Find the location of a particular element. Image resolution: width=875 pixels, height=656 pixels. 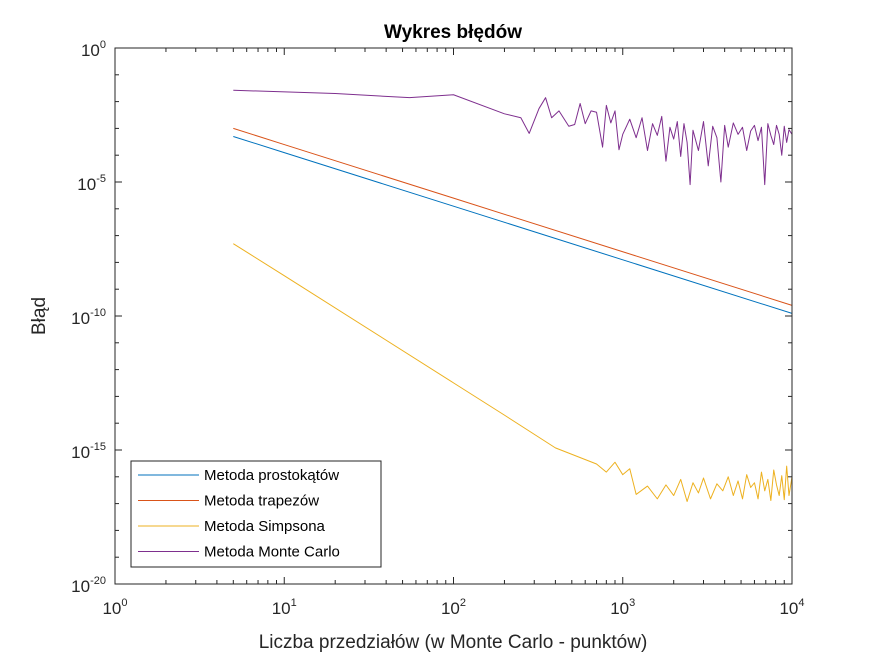

y-tick-label: 10⁰ is located at coordinates (93, 49).